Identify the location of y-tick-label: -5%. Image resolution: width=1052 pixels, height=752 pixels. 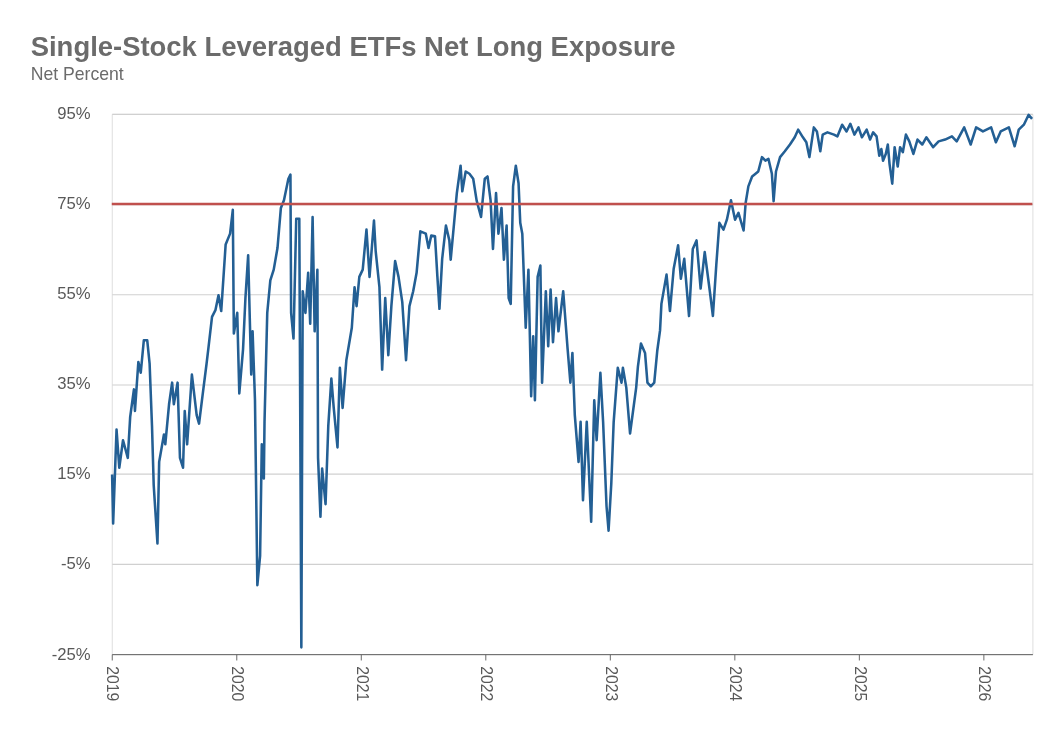
(76, 564).